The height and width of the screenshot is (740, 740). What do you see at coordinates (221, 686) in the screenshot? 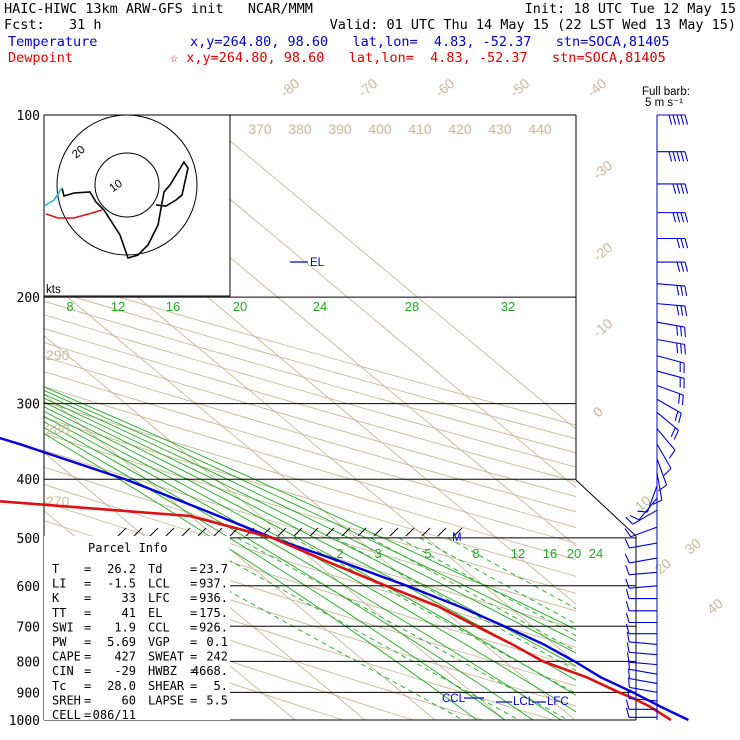
I see `parcel-value: 5.` at bounding box center [221, 686].